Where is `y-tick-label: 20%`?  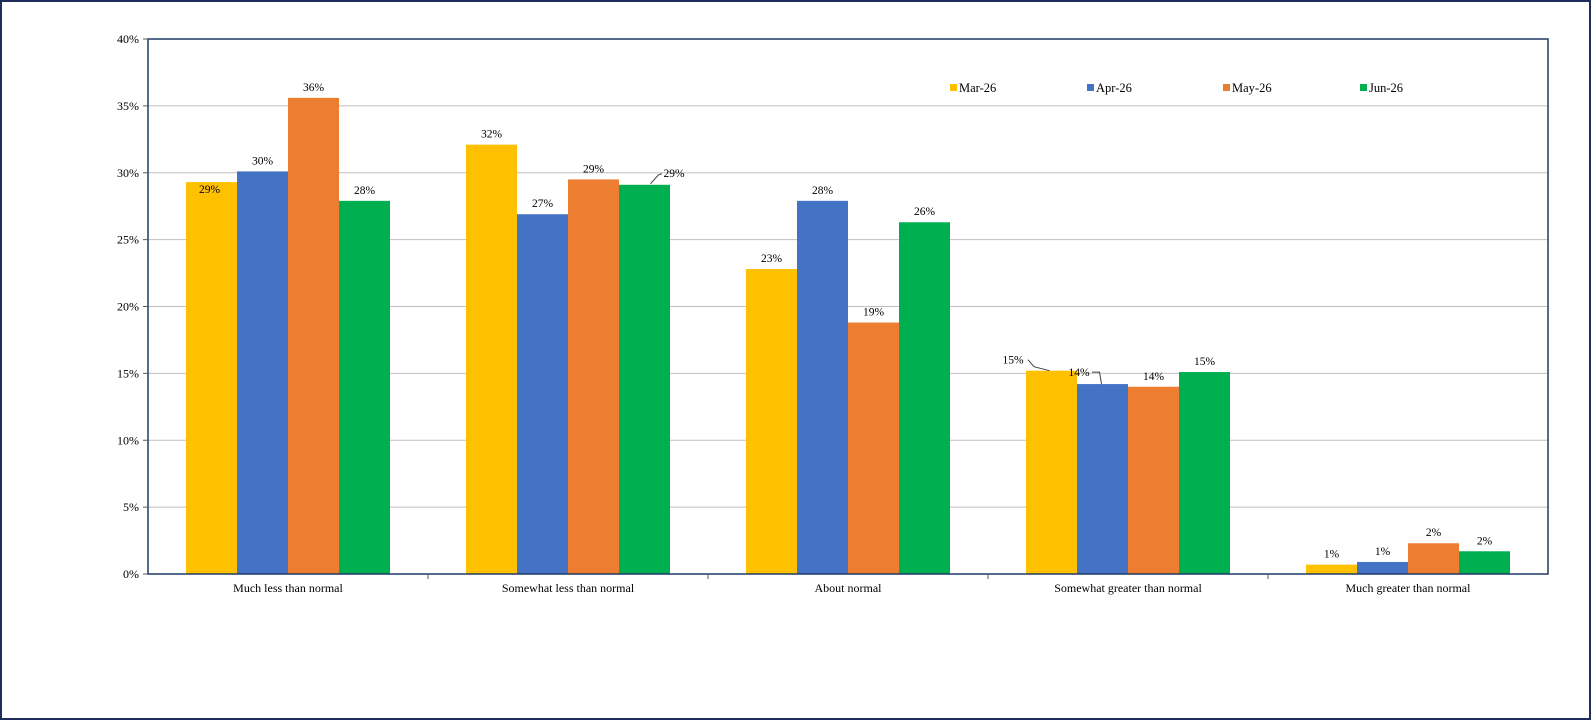 y-tick-label: 20% is located at coordinates (128, 307).